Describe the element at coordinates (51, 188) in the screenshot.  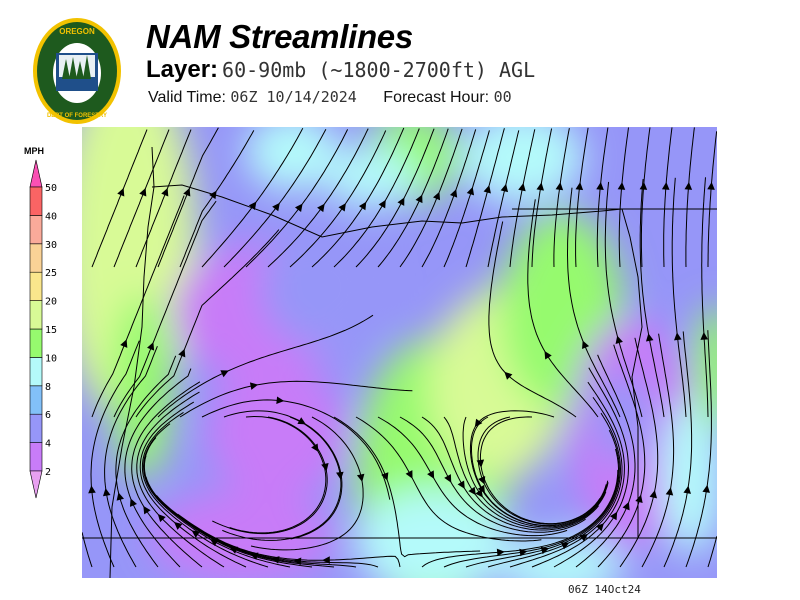
I see `colorbar-tick-label: 50` at that location.